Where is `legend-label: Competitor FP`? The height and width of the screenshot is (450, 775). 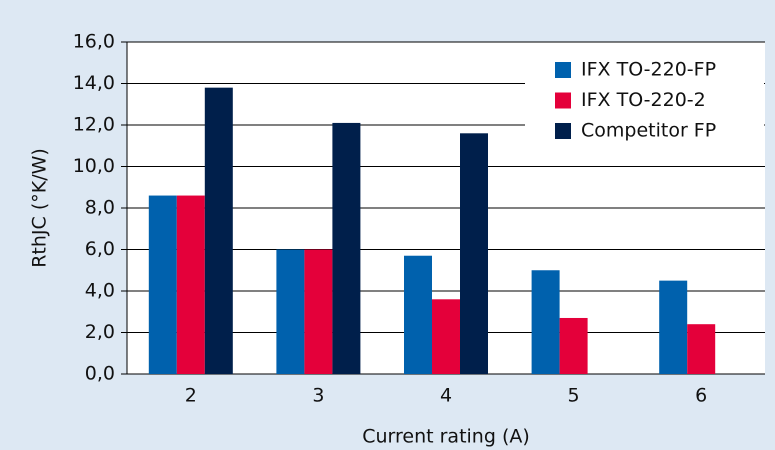
legend-label: Competitor FP is located at coordinates (648, 131).